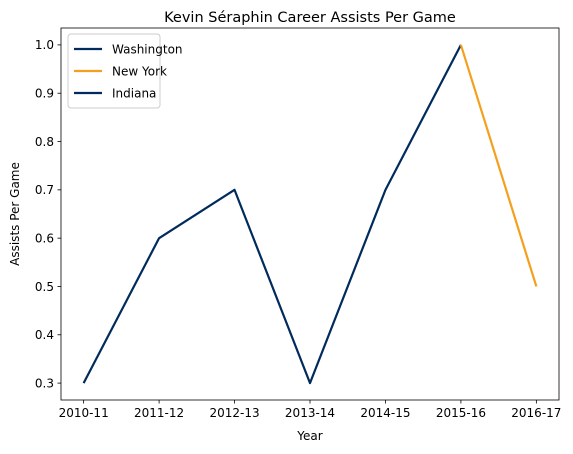 The image size is (573, 454). What do you see at coordinates (84, 413) in the screenshot?
I see `x-tick-label: 2010-11` at bounding box center [84, 413].